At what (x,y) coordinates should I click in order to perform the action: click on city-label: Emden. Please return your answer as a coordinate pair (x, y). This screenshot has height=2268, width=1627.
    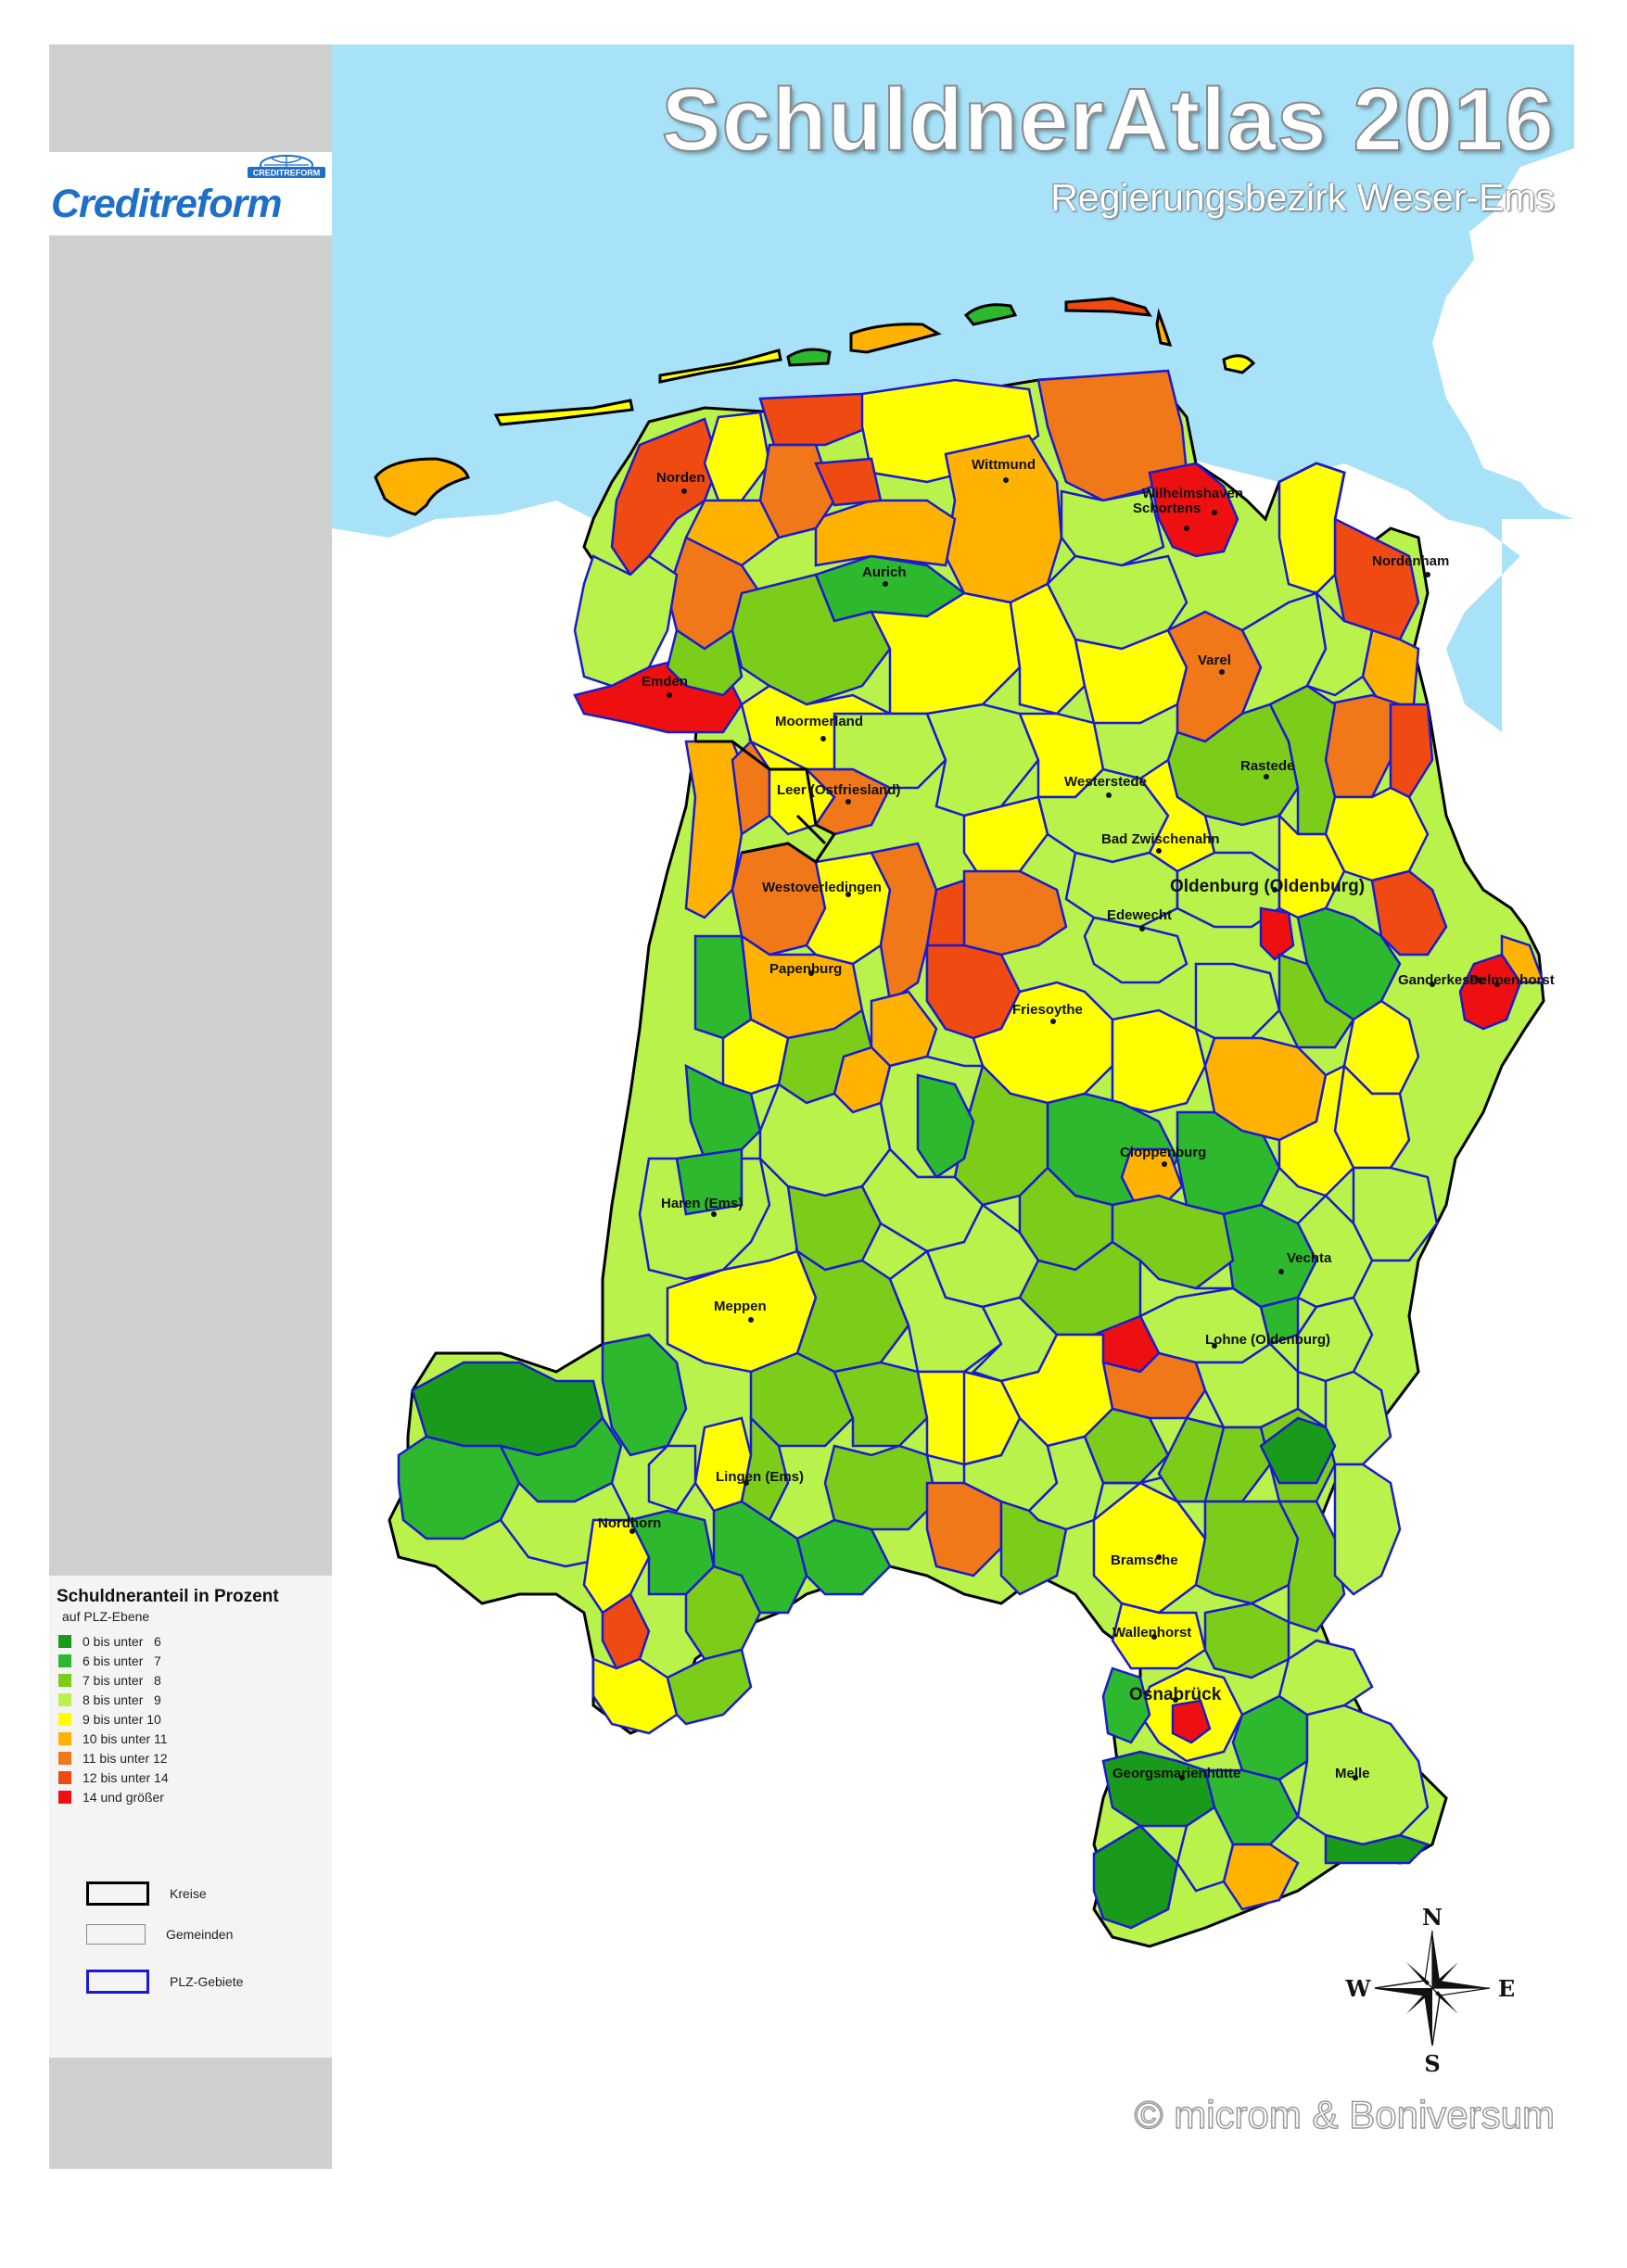
    Looking at the image, I should click on (665, 682).